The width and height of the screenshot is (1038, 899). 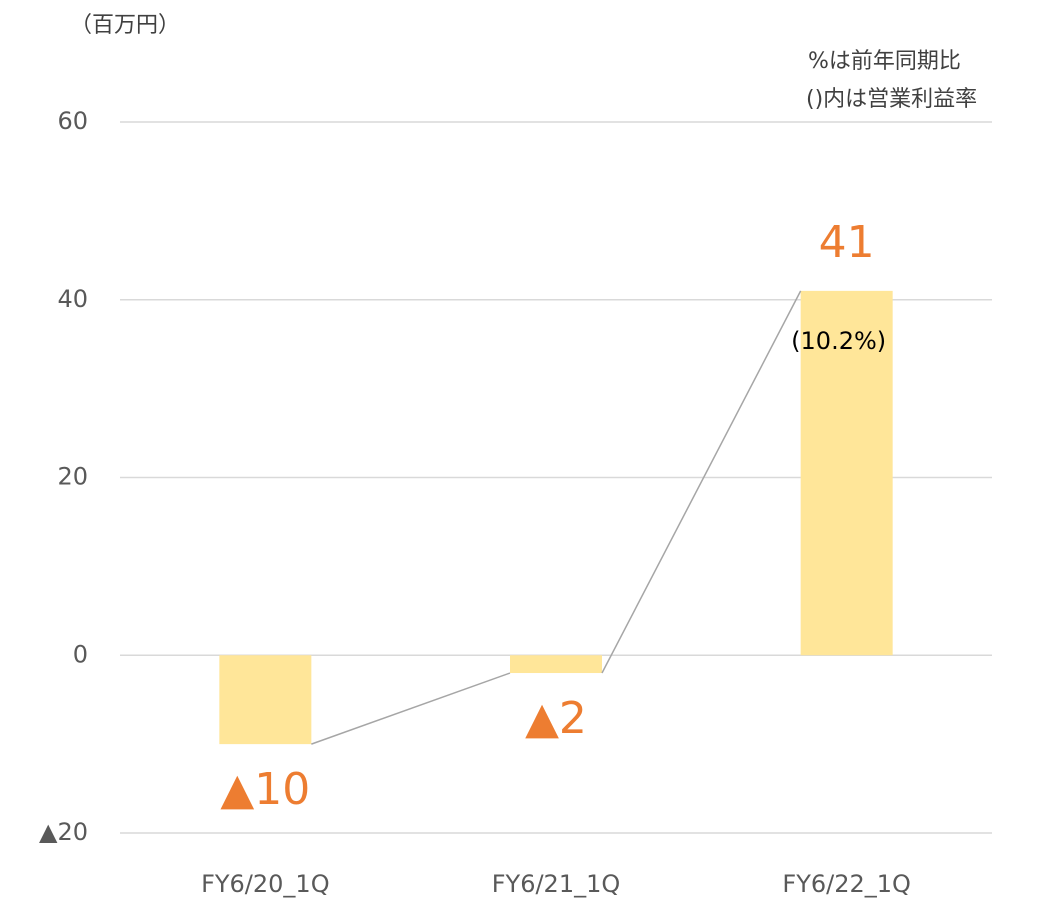 What do you see at coordinates (847, 242) in the screenshot?
I see `data-label: 41` at bounding box center [847, 242].